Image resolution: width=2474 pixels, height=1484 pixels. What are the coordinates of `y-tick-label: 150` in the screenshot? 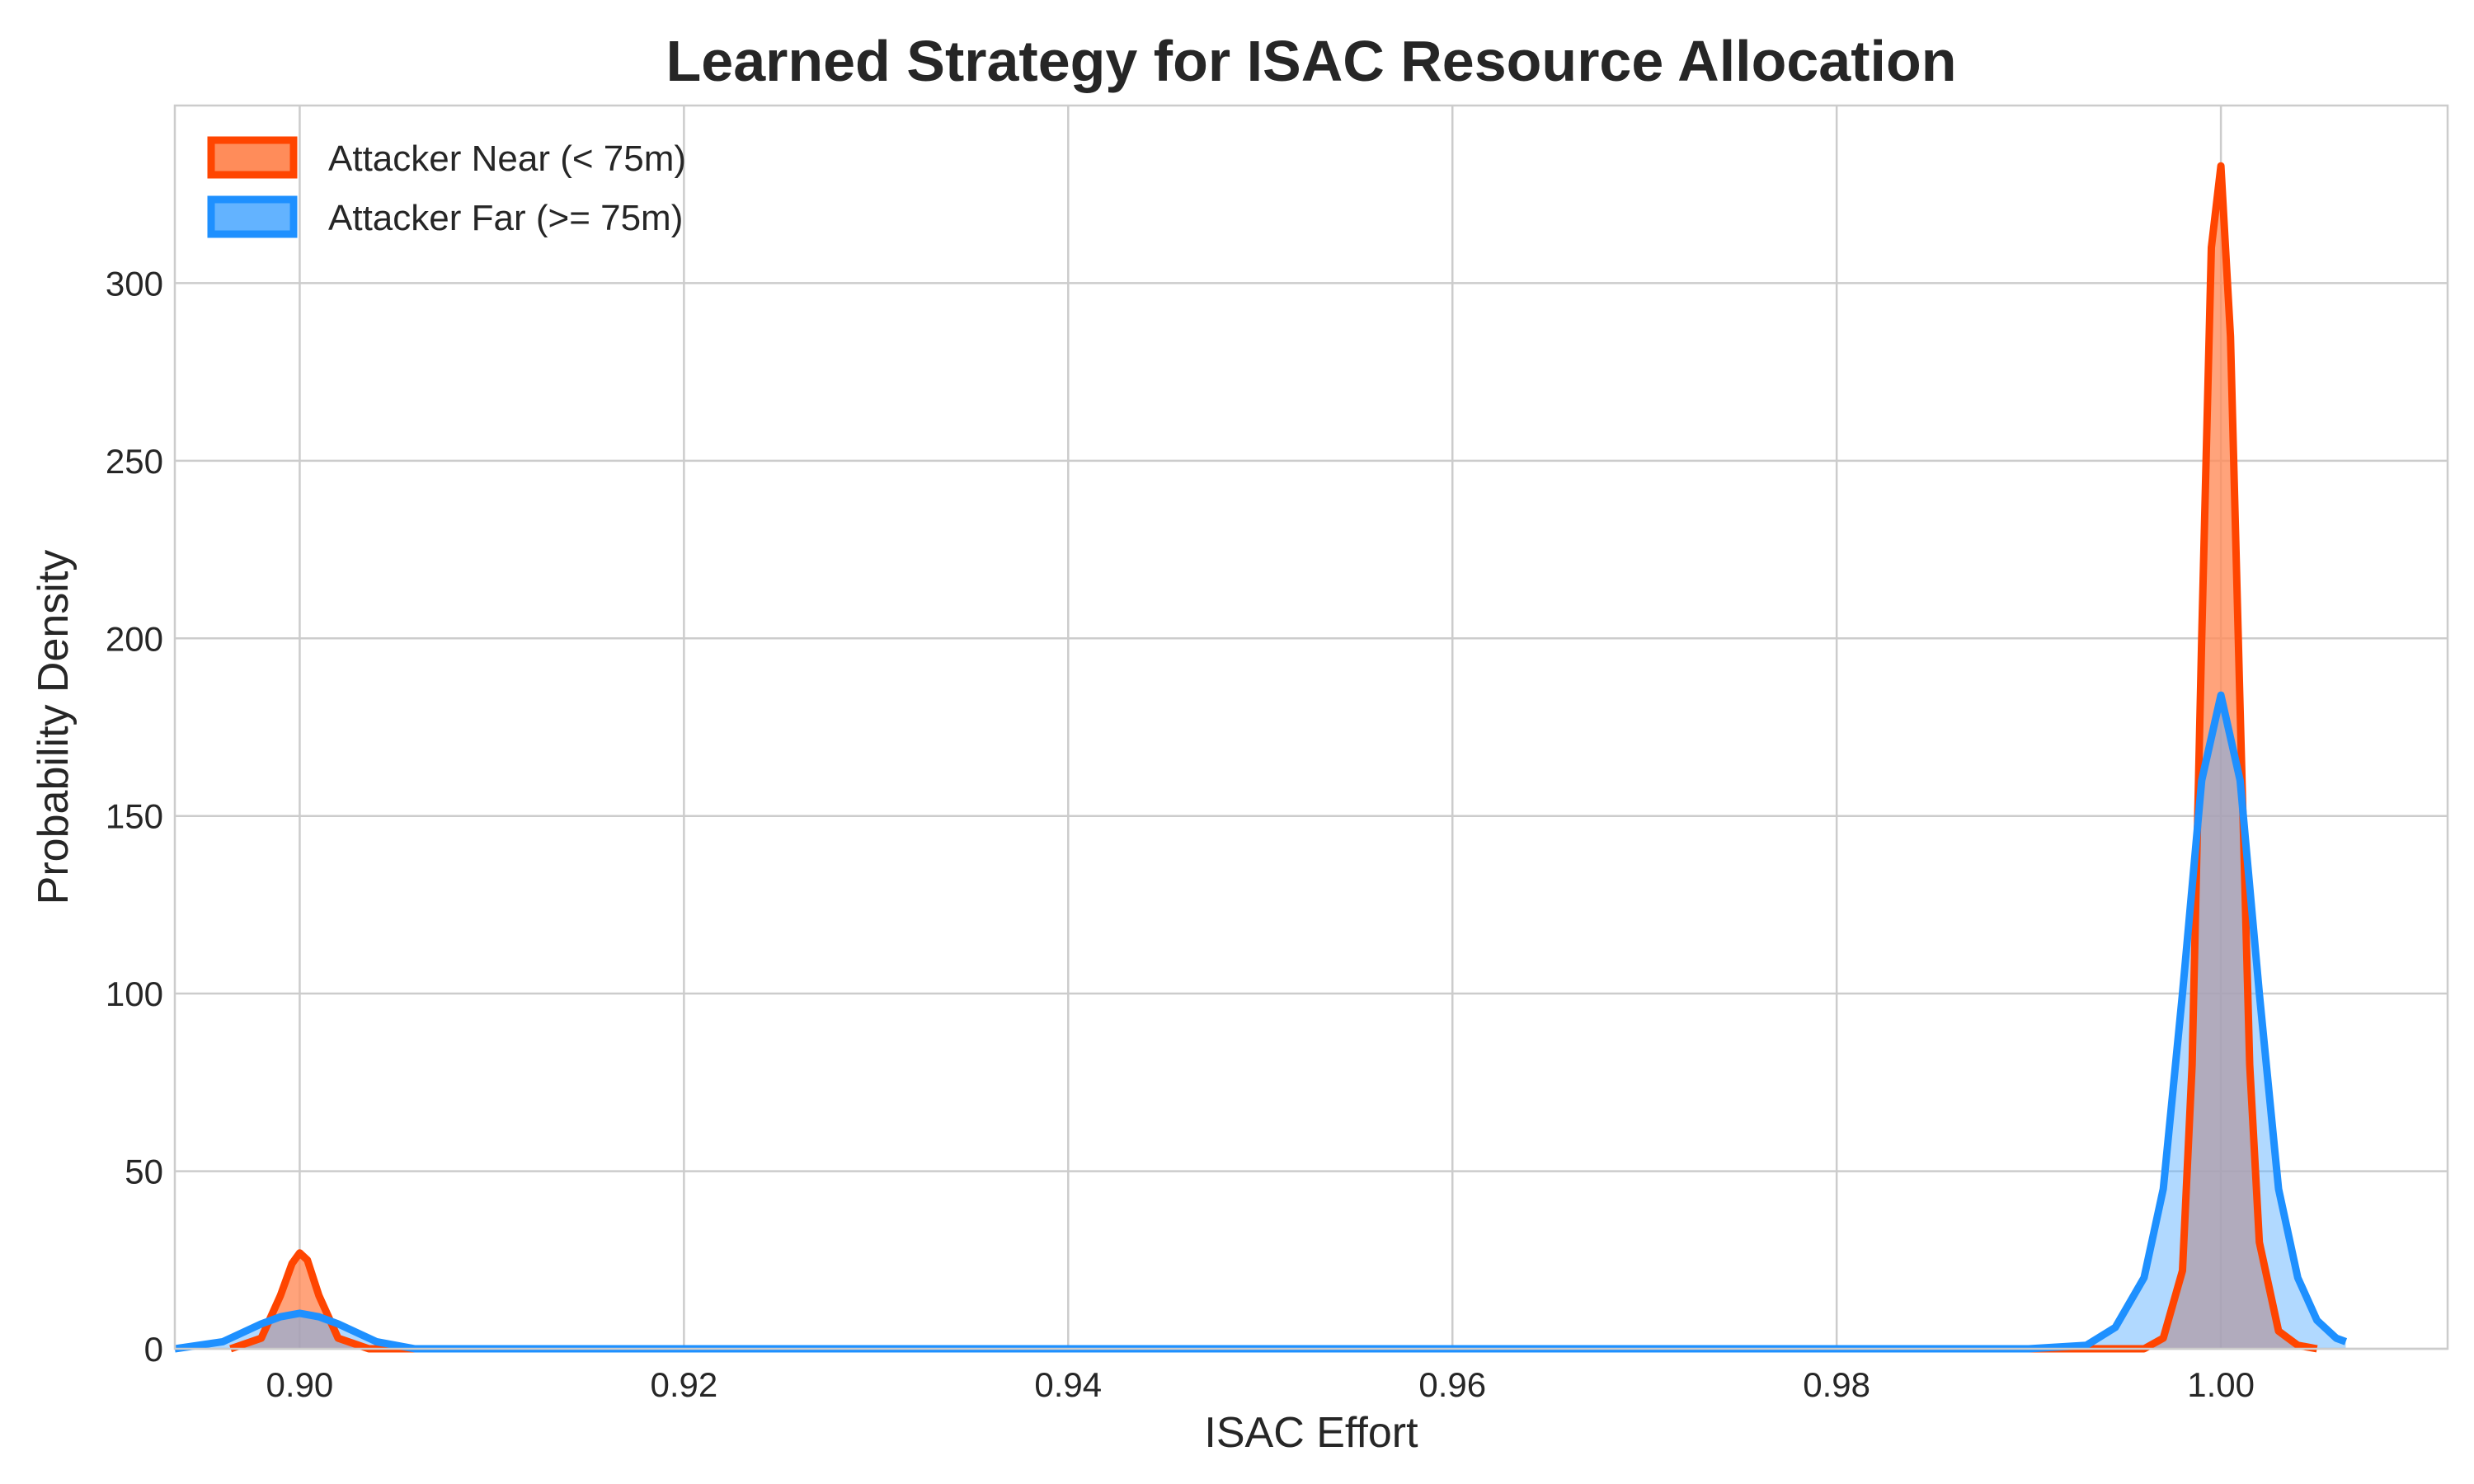 It's located at (134, 816).